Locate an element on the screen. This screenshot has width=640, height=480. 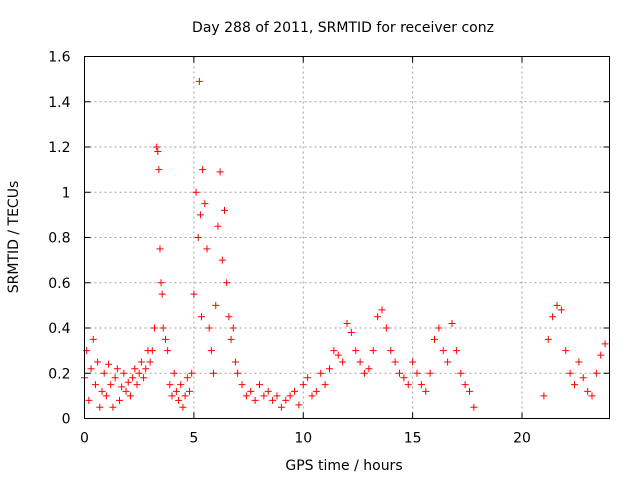
y-tick-label: 1.6 is located at coordinates (59, 58).